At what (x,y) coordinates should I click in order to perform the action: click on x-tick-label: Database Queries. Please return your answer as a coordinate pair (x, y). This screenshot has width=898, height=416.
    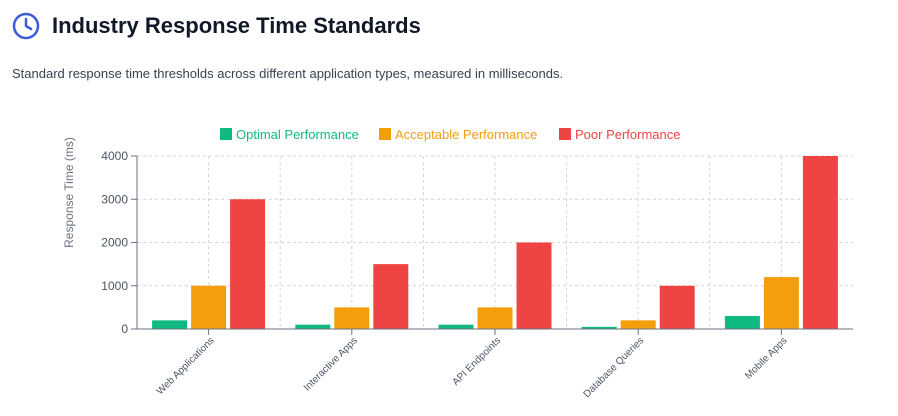
    Looking at the image, I should click on (614, 367).